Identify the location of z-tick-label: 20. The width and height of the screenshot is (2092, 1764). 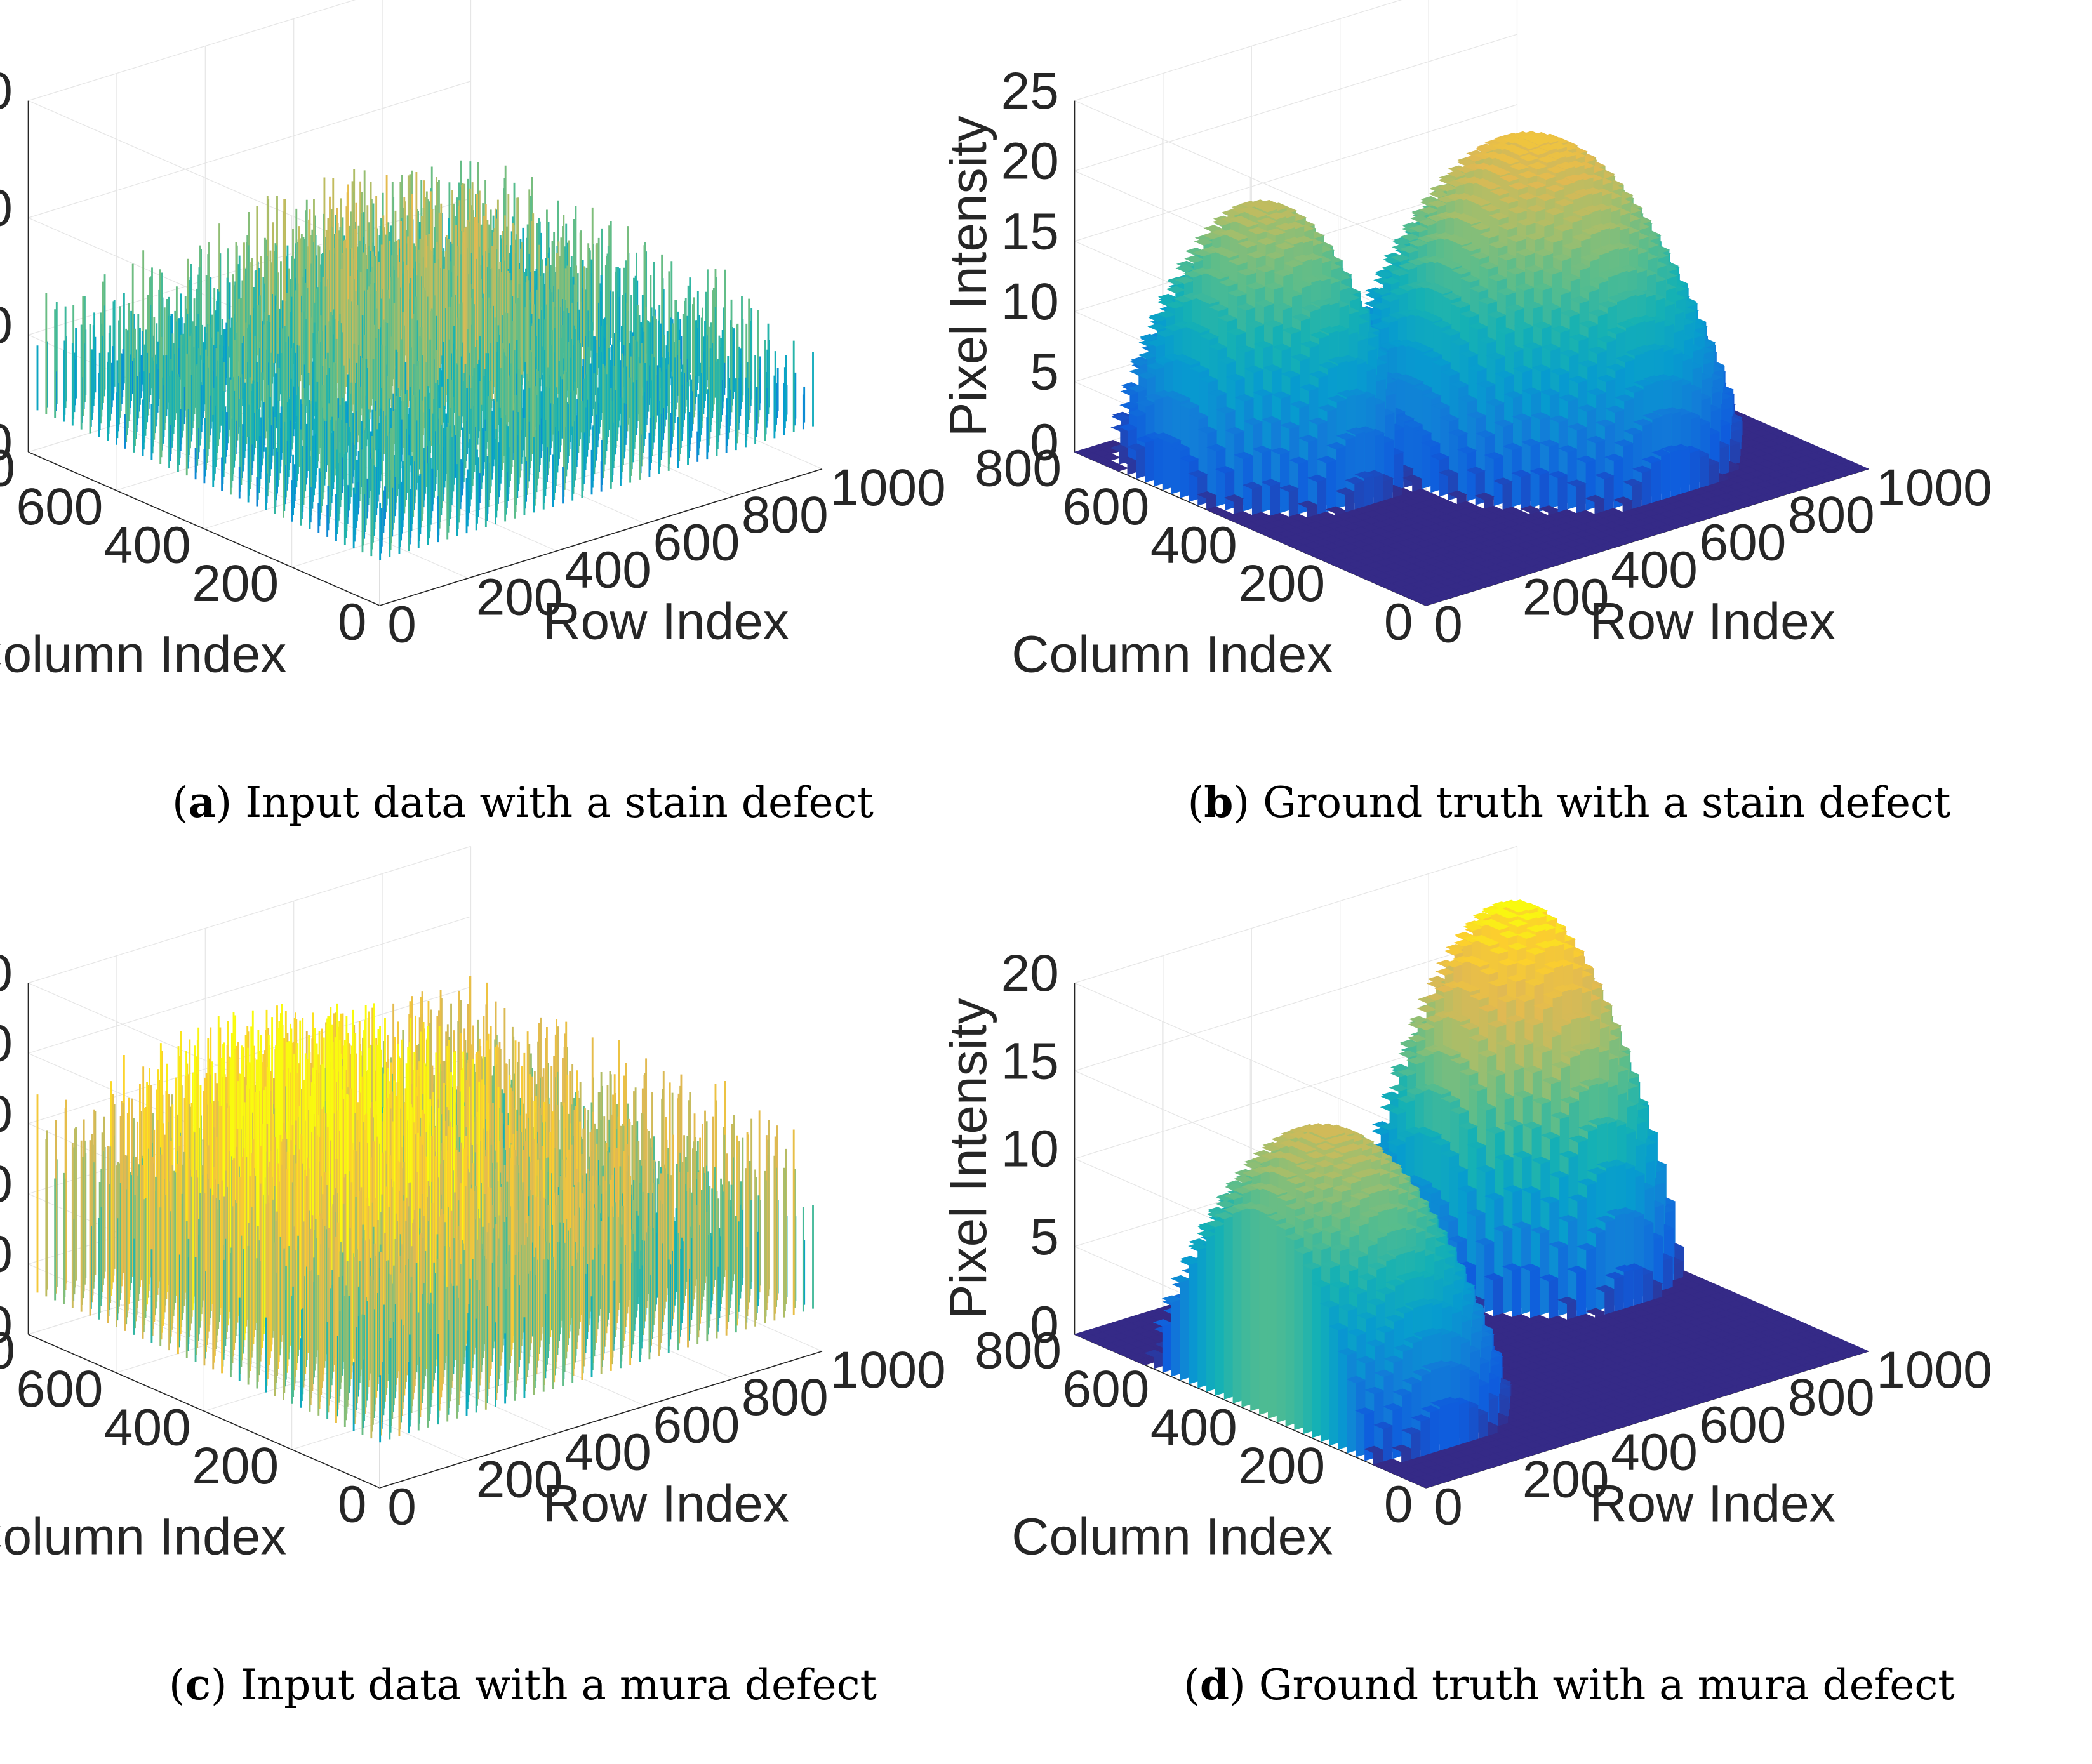
(1030, 161).